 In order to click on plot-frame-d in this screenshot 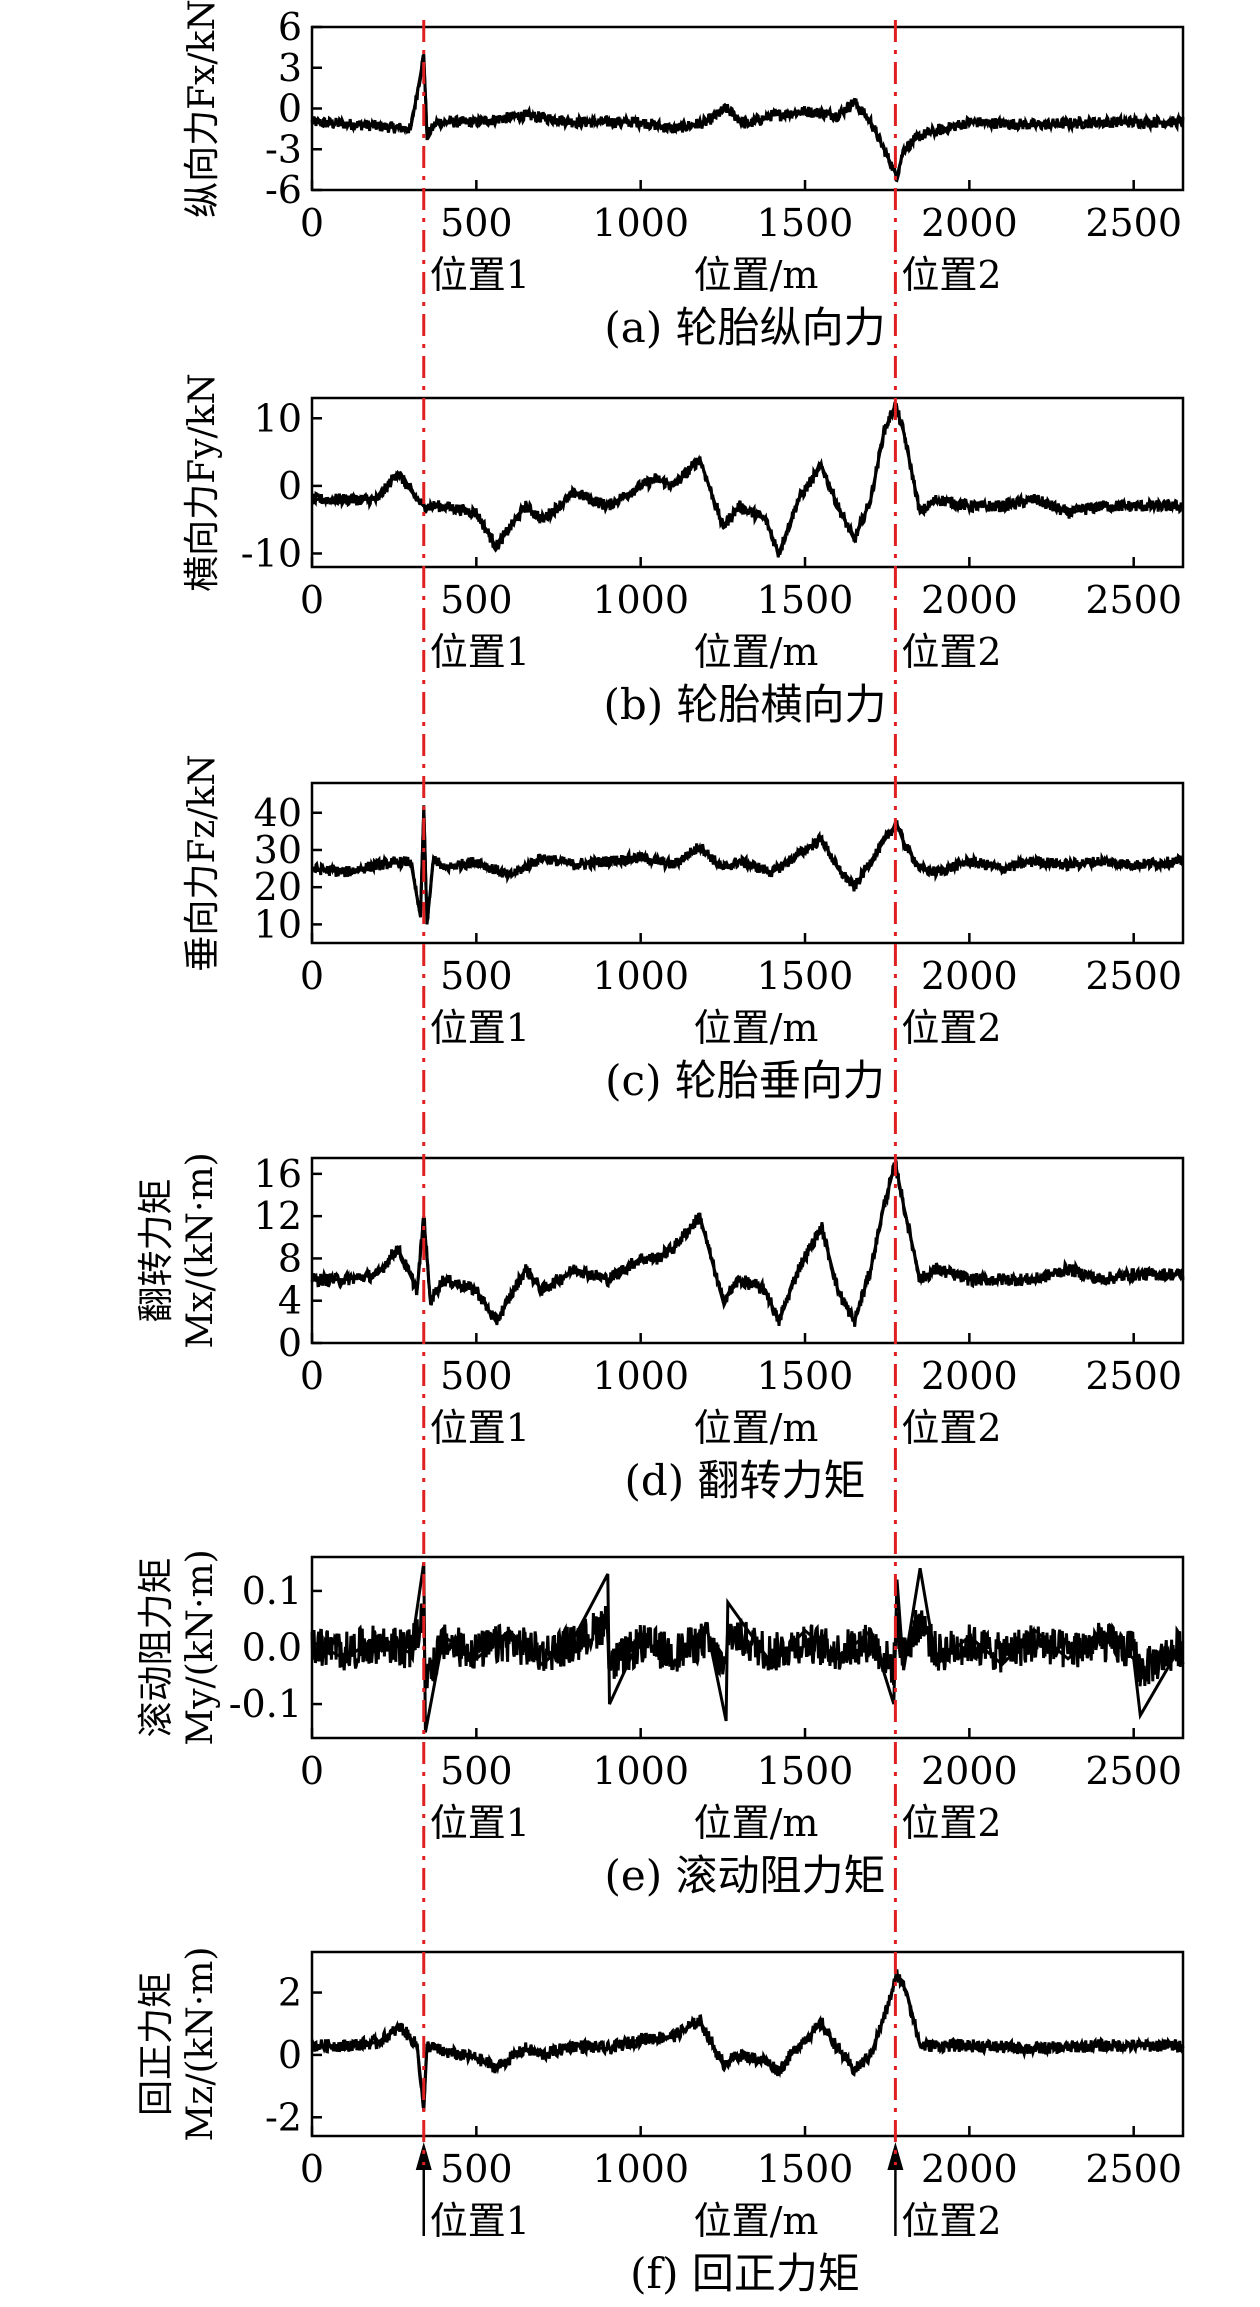, I will do `click(747, 1250)`.